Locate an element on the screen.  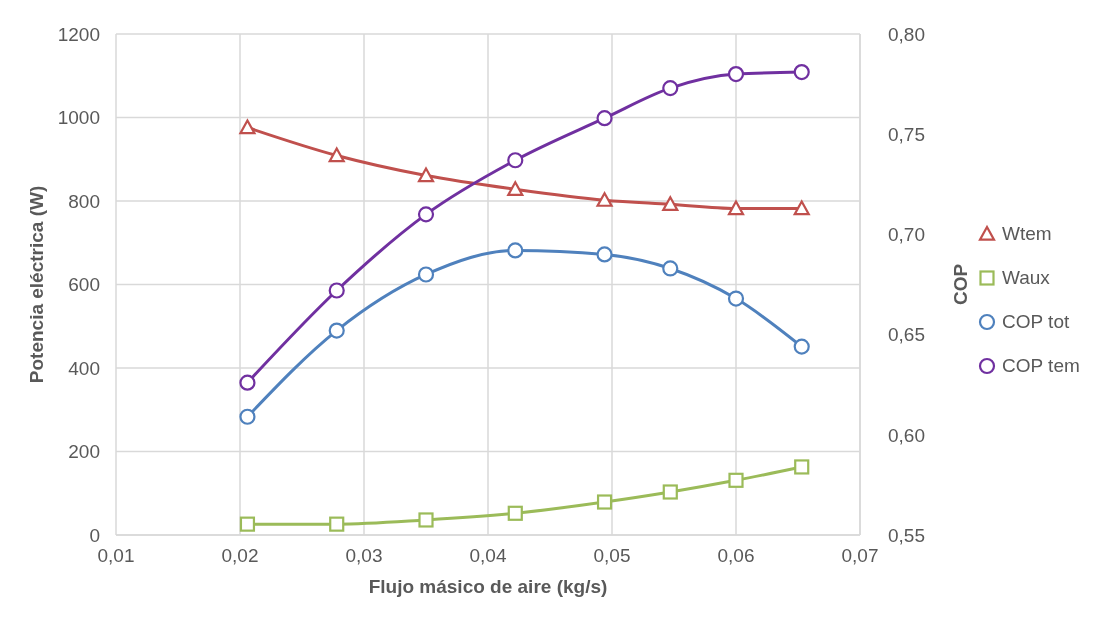
y-axis-title: Potencia eléctrica (W) is located at coordinates (36, 284).